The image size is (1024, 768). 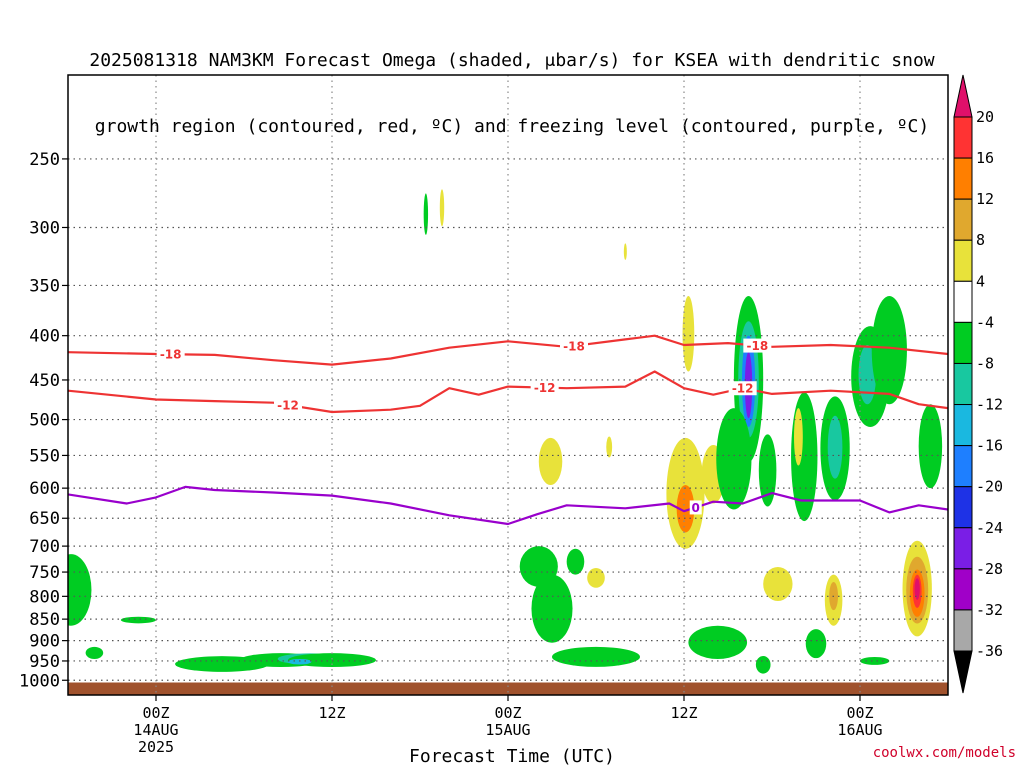 What do you see at coordinates (944, 753) in the screenshot?
I see `credit-link: coolwx.com/models` at bounding box center [944, 753].